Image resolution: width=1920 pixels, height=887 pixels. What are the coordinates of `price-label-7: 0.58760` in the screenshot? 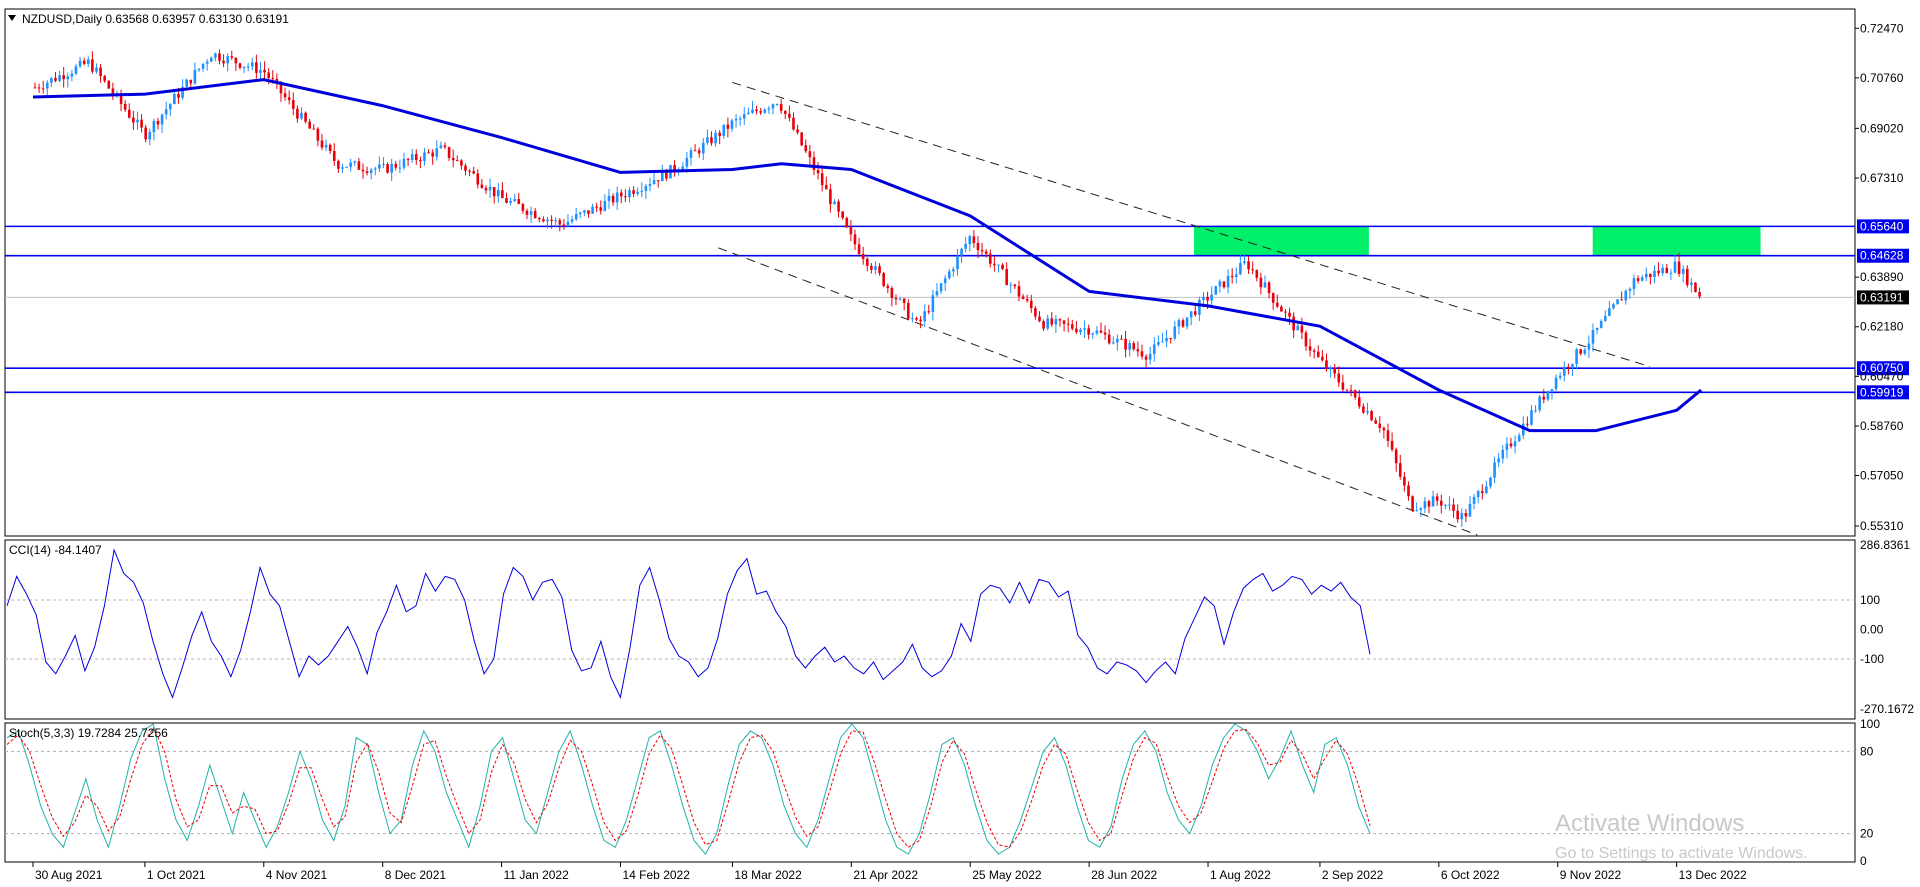 It's located at (1882, 426).